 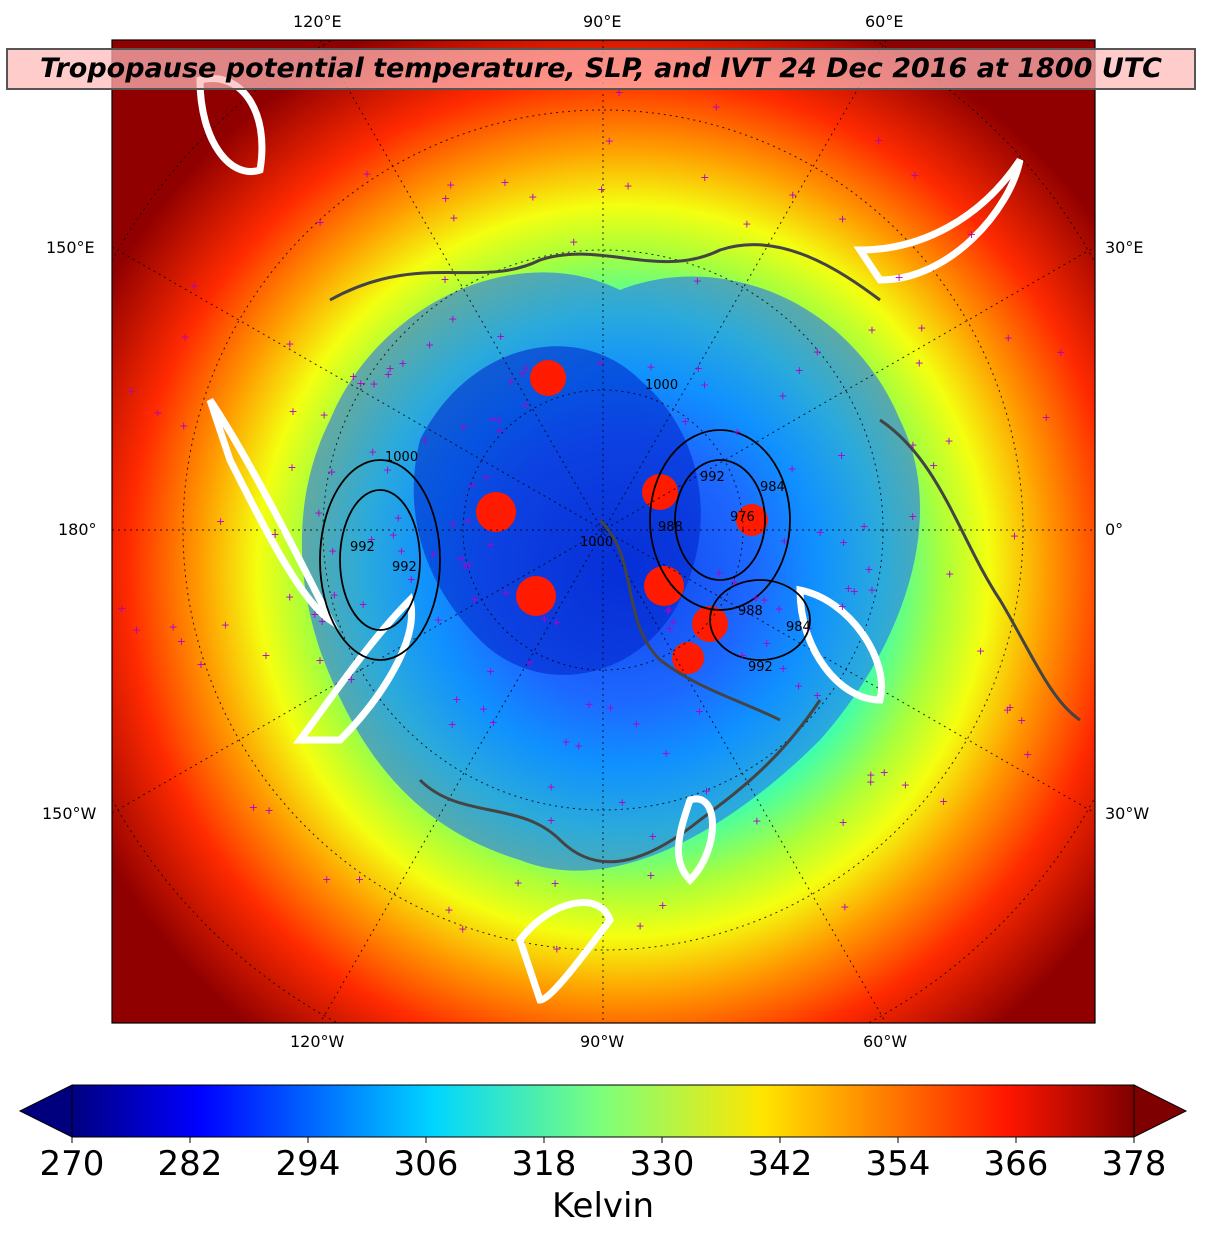 I want to click on slp-contour-label: 1000, so click(x=597, y=542).